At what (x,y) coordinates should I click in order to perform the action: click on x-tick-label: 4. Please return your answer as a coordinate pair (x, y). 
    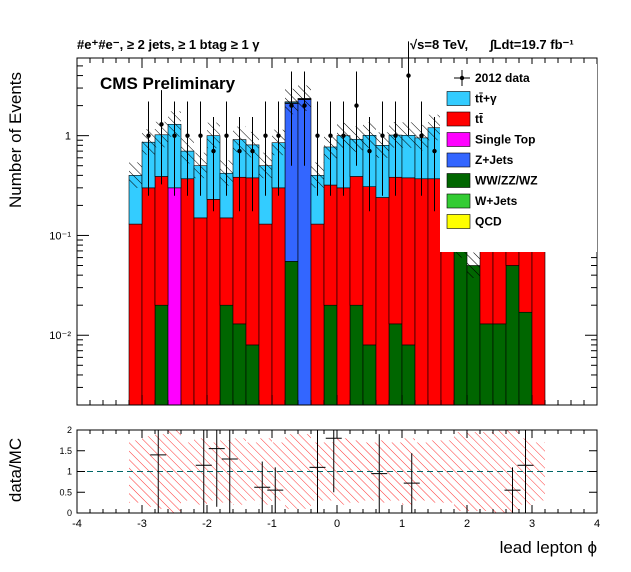
    Looking at the image, I should click on (597, 524).